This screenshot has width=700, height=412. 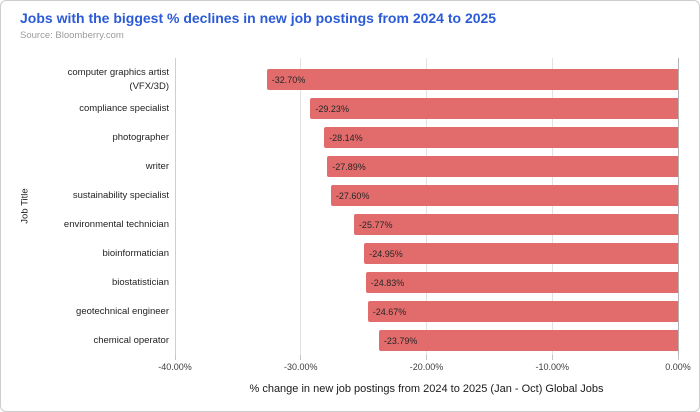 What do you see at coordinates (375, 224) in the screenshot?
I see `bar-value-label: -25.77%` at bounding box center [375, 224].